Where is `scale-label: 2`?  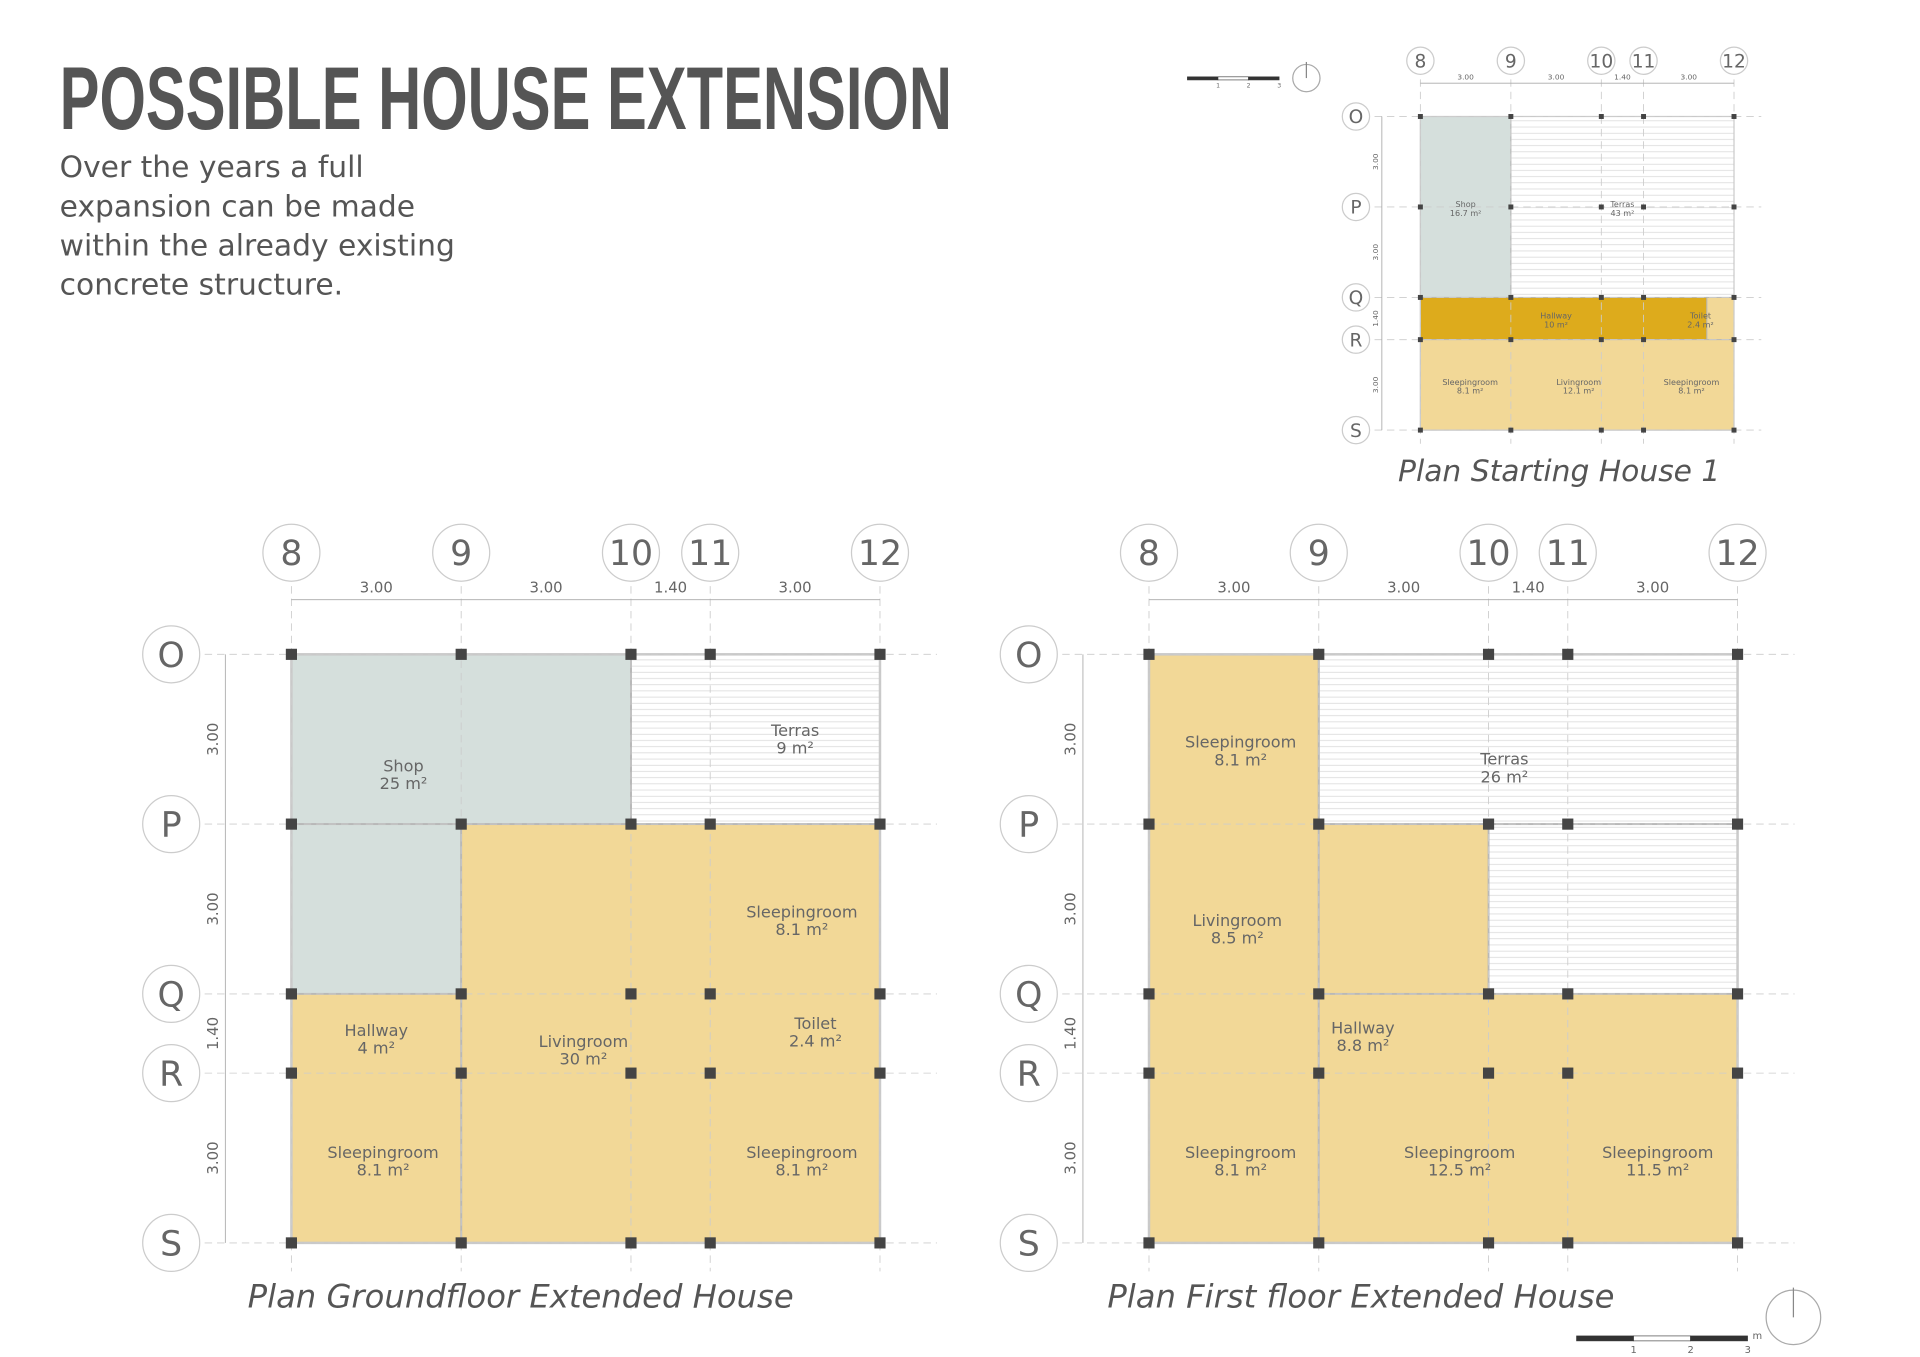 scale-label: 2 is located at coordinates (1691, 1350).